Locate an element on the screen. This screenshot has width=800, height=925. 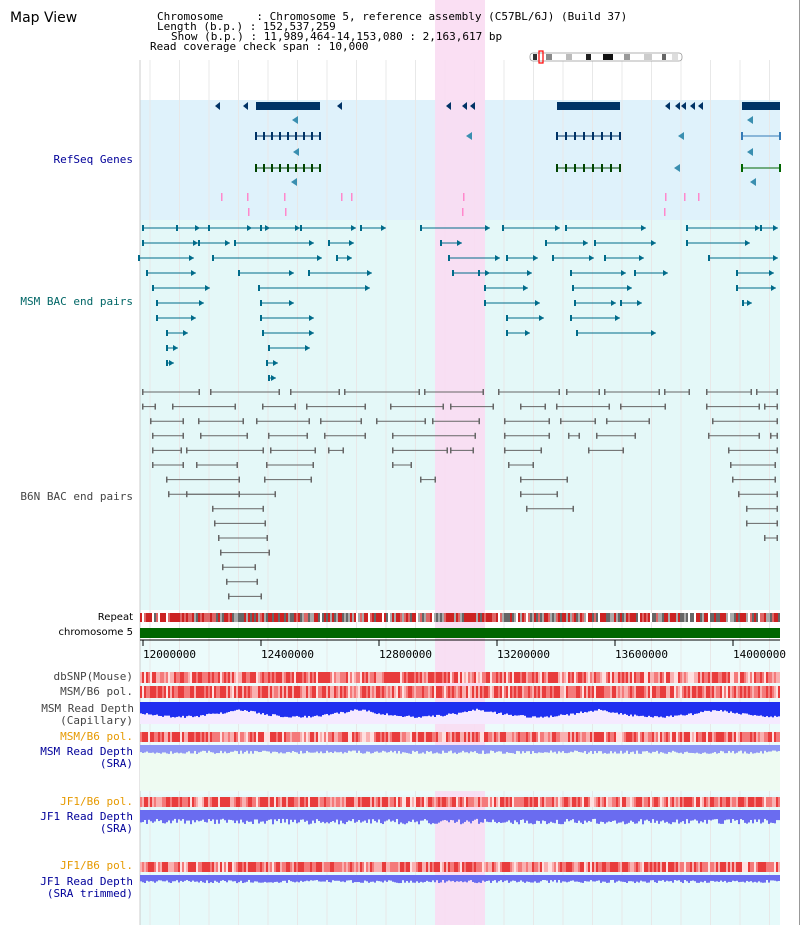
track-label-jf1-b6-pol: JF1/B6 pol. is located at coordinates (96, 801).